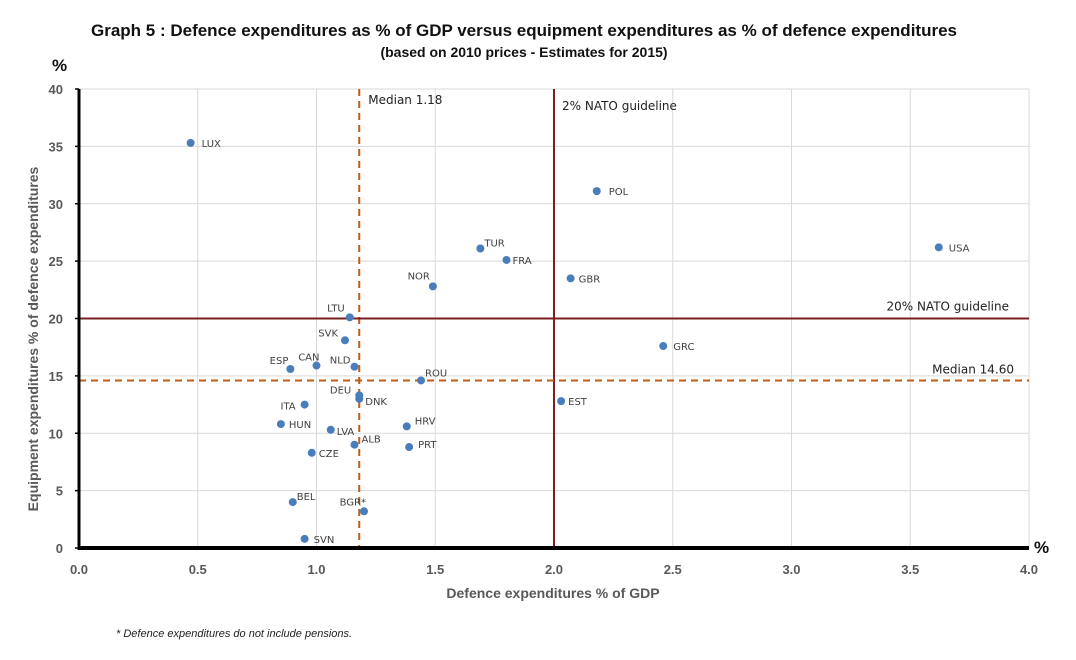  What do you see at coordinates (308, 358) in the screenshot?
I see `data-point-label: CAN` at bounding box center [308, 358].